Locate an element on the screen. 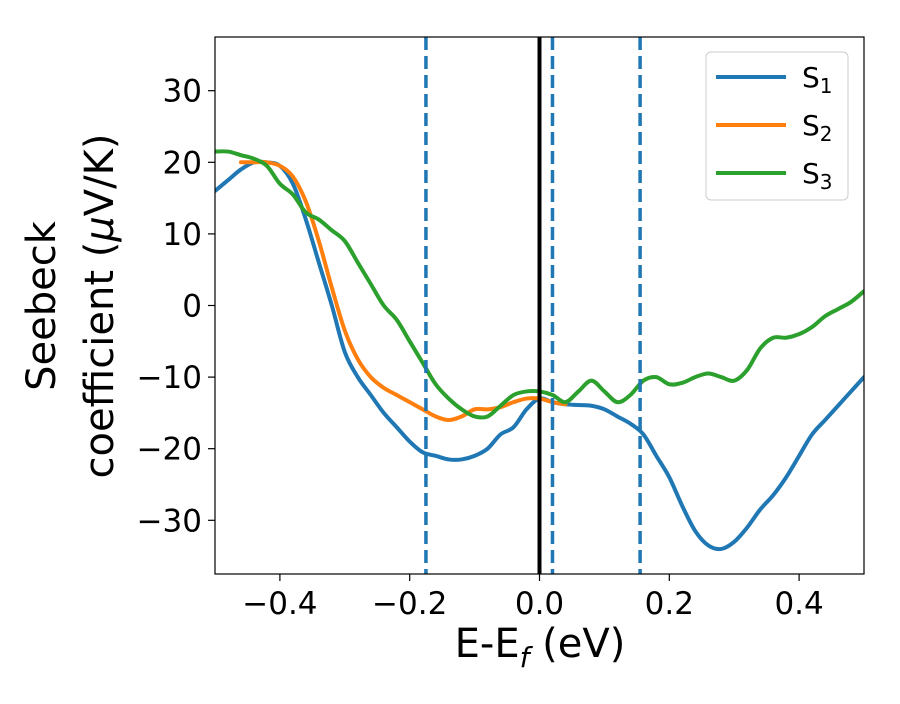  legend-label-s3: S3 is located at coordinates (817, 175).